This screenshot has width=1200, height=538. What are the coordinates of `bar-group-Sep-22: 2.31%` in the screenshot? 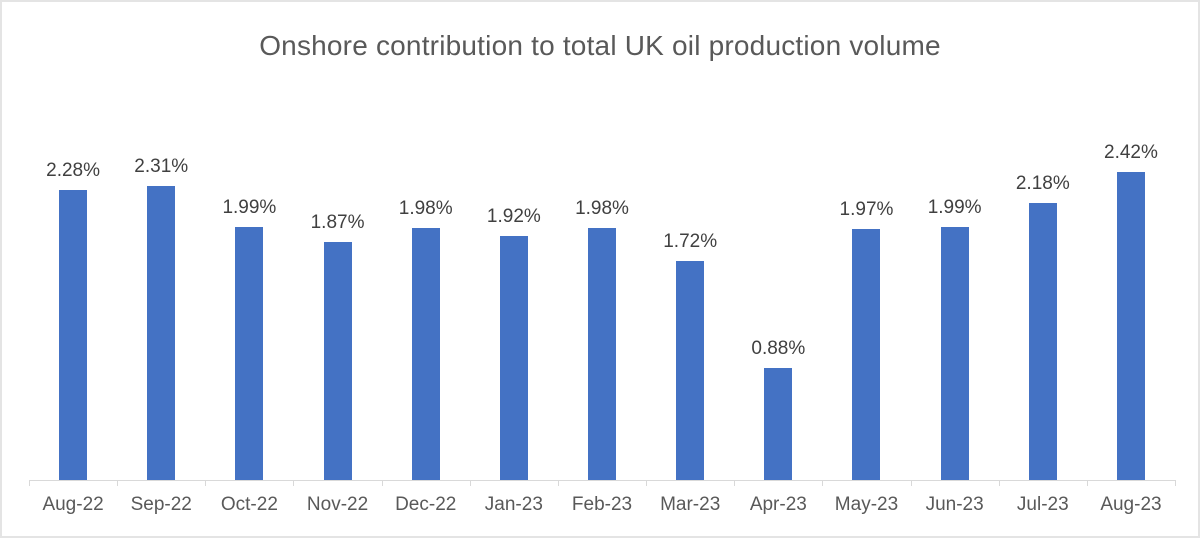 It's located at (161, 241).